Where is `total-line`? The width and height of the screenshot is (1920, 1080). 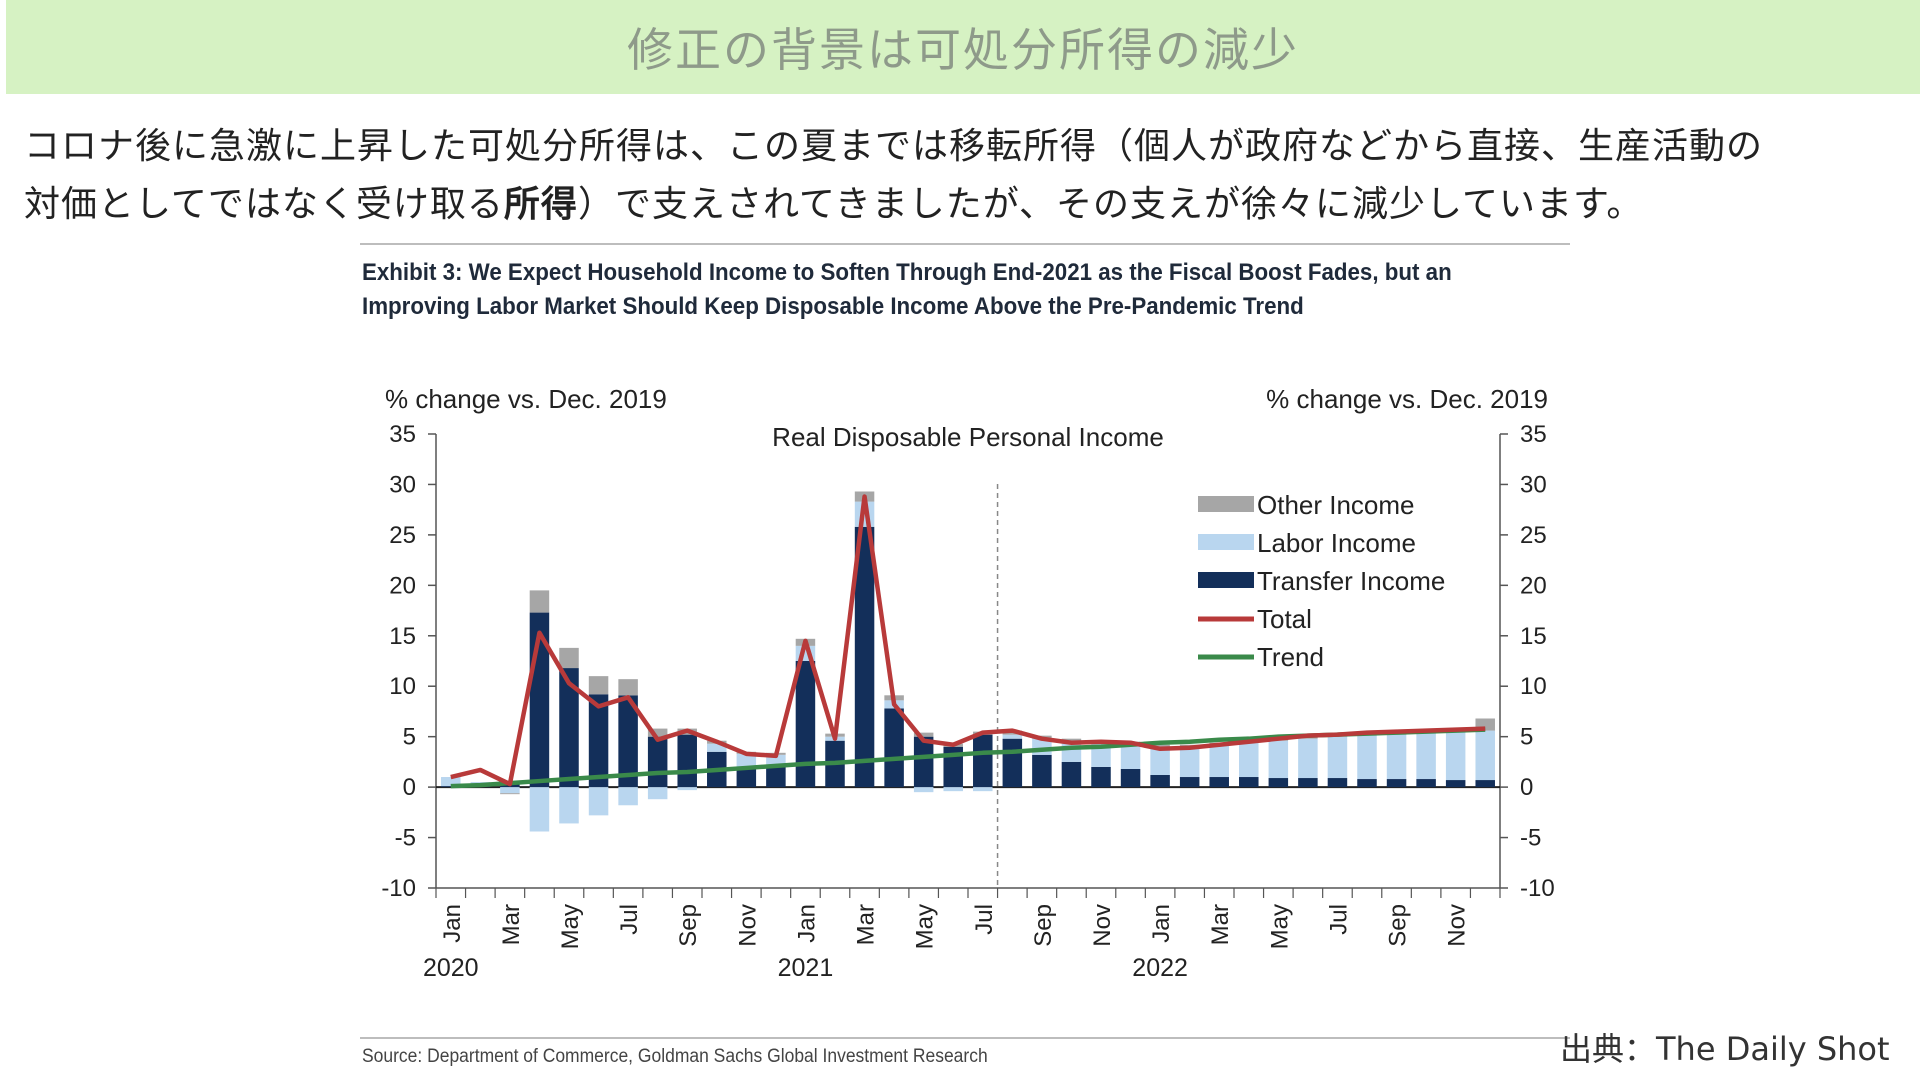
total-line is located at coordinates (968, 640).